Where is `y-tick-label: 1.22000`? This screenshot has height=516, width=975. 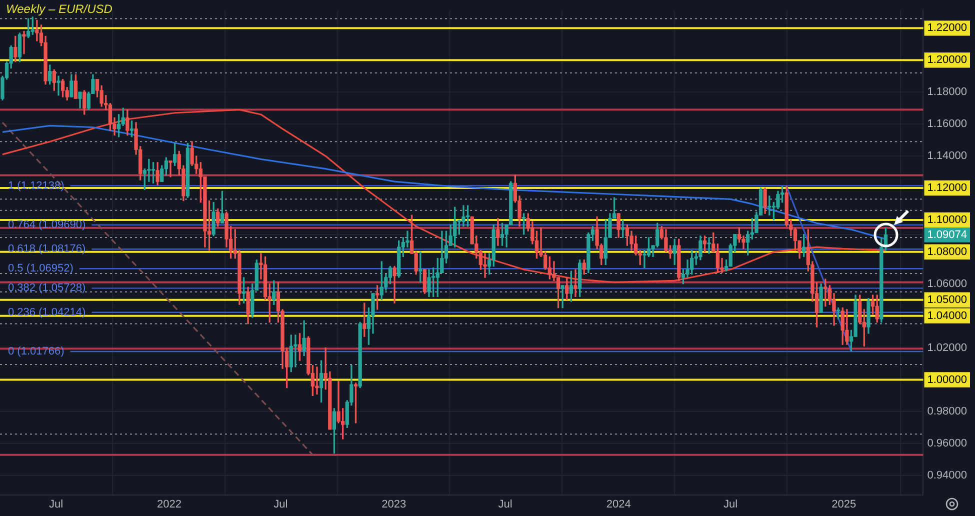 y-tick-label: 1.22000 is located at coordinates (947, 28).